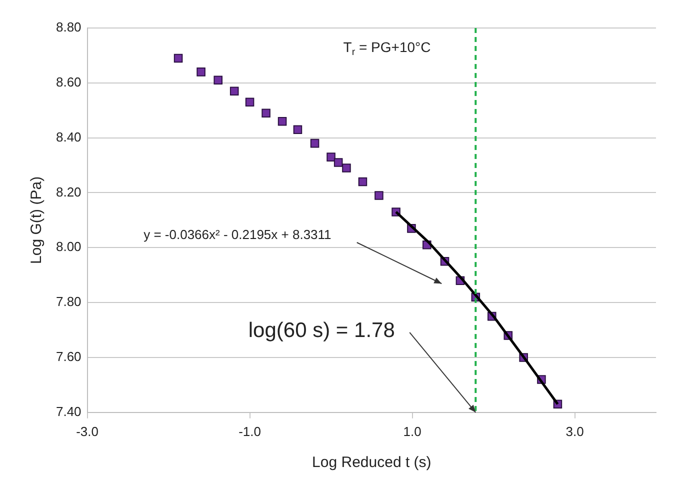  Describe the element at coordinates (372, 463) in the screenshot. I see `x-axis-title: Log Reduced t (s)` at that location.